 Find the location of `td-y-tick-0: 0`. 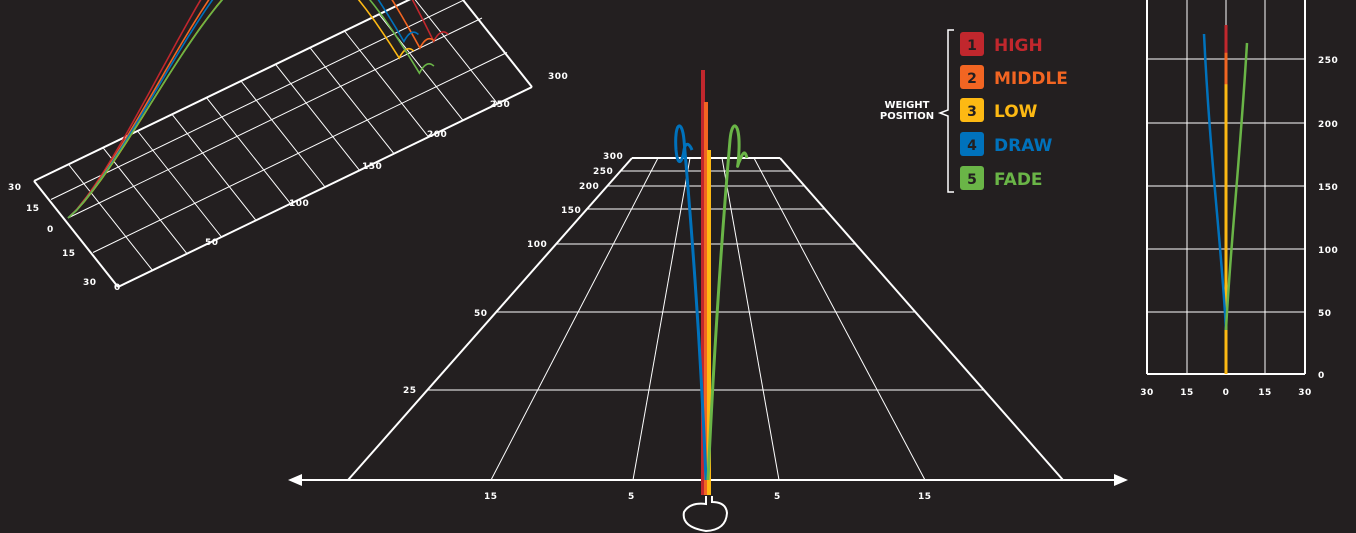

td-y-tick-0: 0 is located at coordinates (1321, 376).